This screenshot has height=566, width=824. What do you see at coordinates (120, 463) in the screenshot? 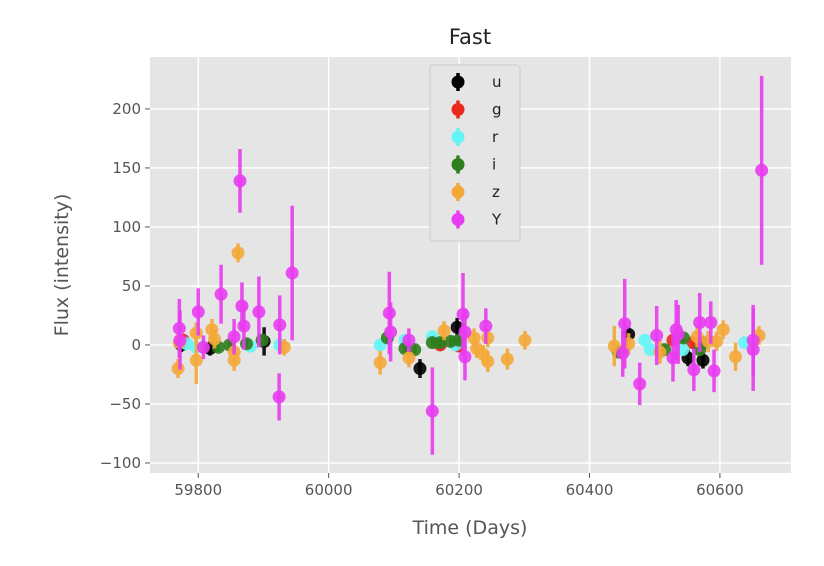
I see `y-tick-label: −100` at bounding box center [120, 463].